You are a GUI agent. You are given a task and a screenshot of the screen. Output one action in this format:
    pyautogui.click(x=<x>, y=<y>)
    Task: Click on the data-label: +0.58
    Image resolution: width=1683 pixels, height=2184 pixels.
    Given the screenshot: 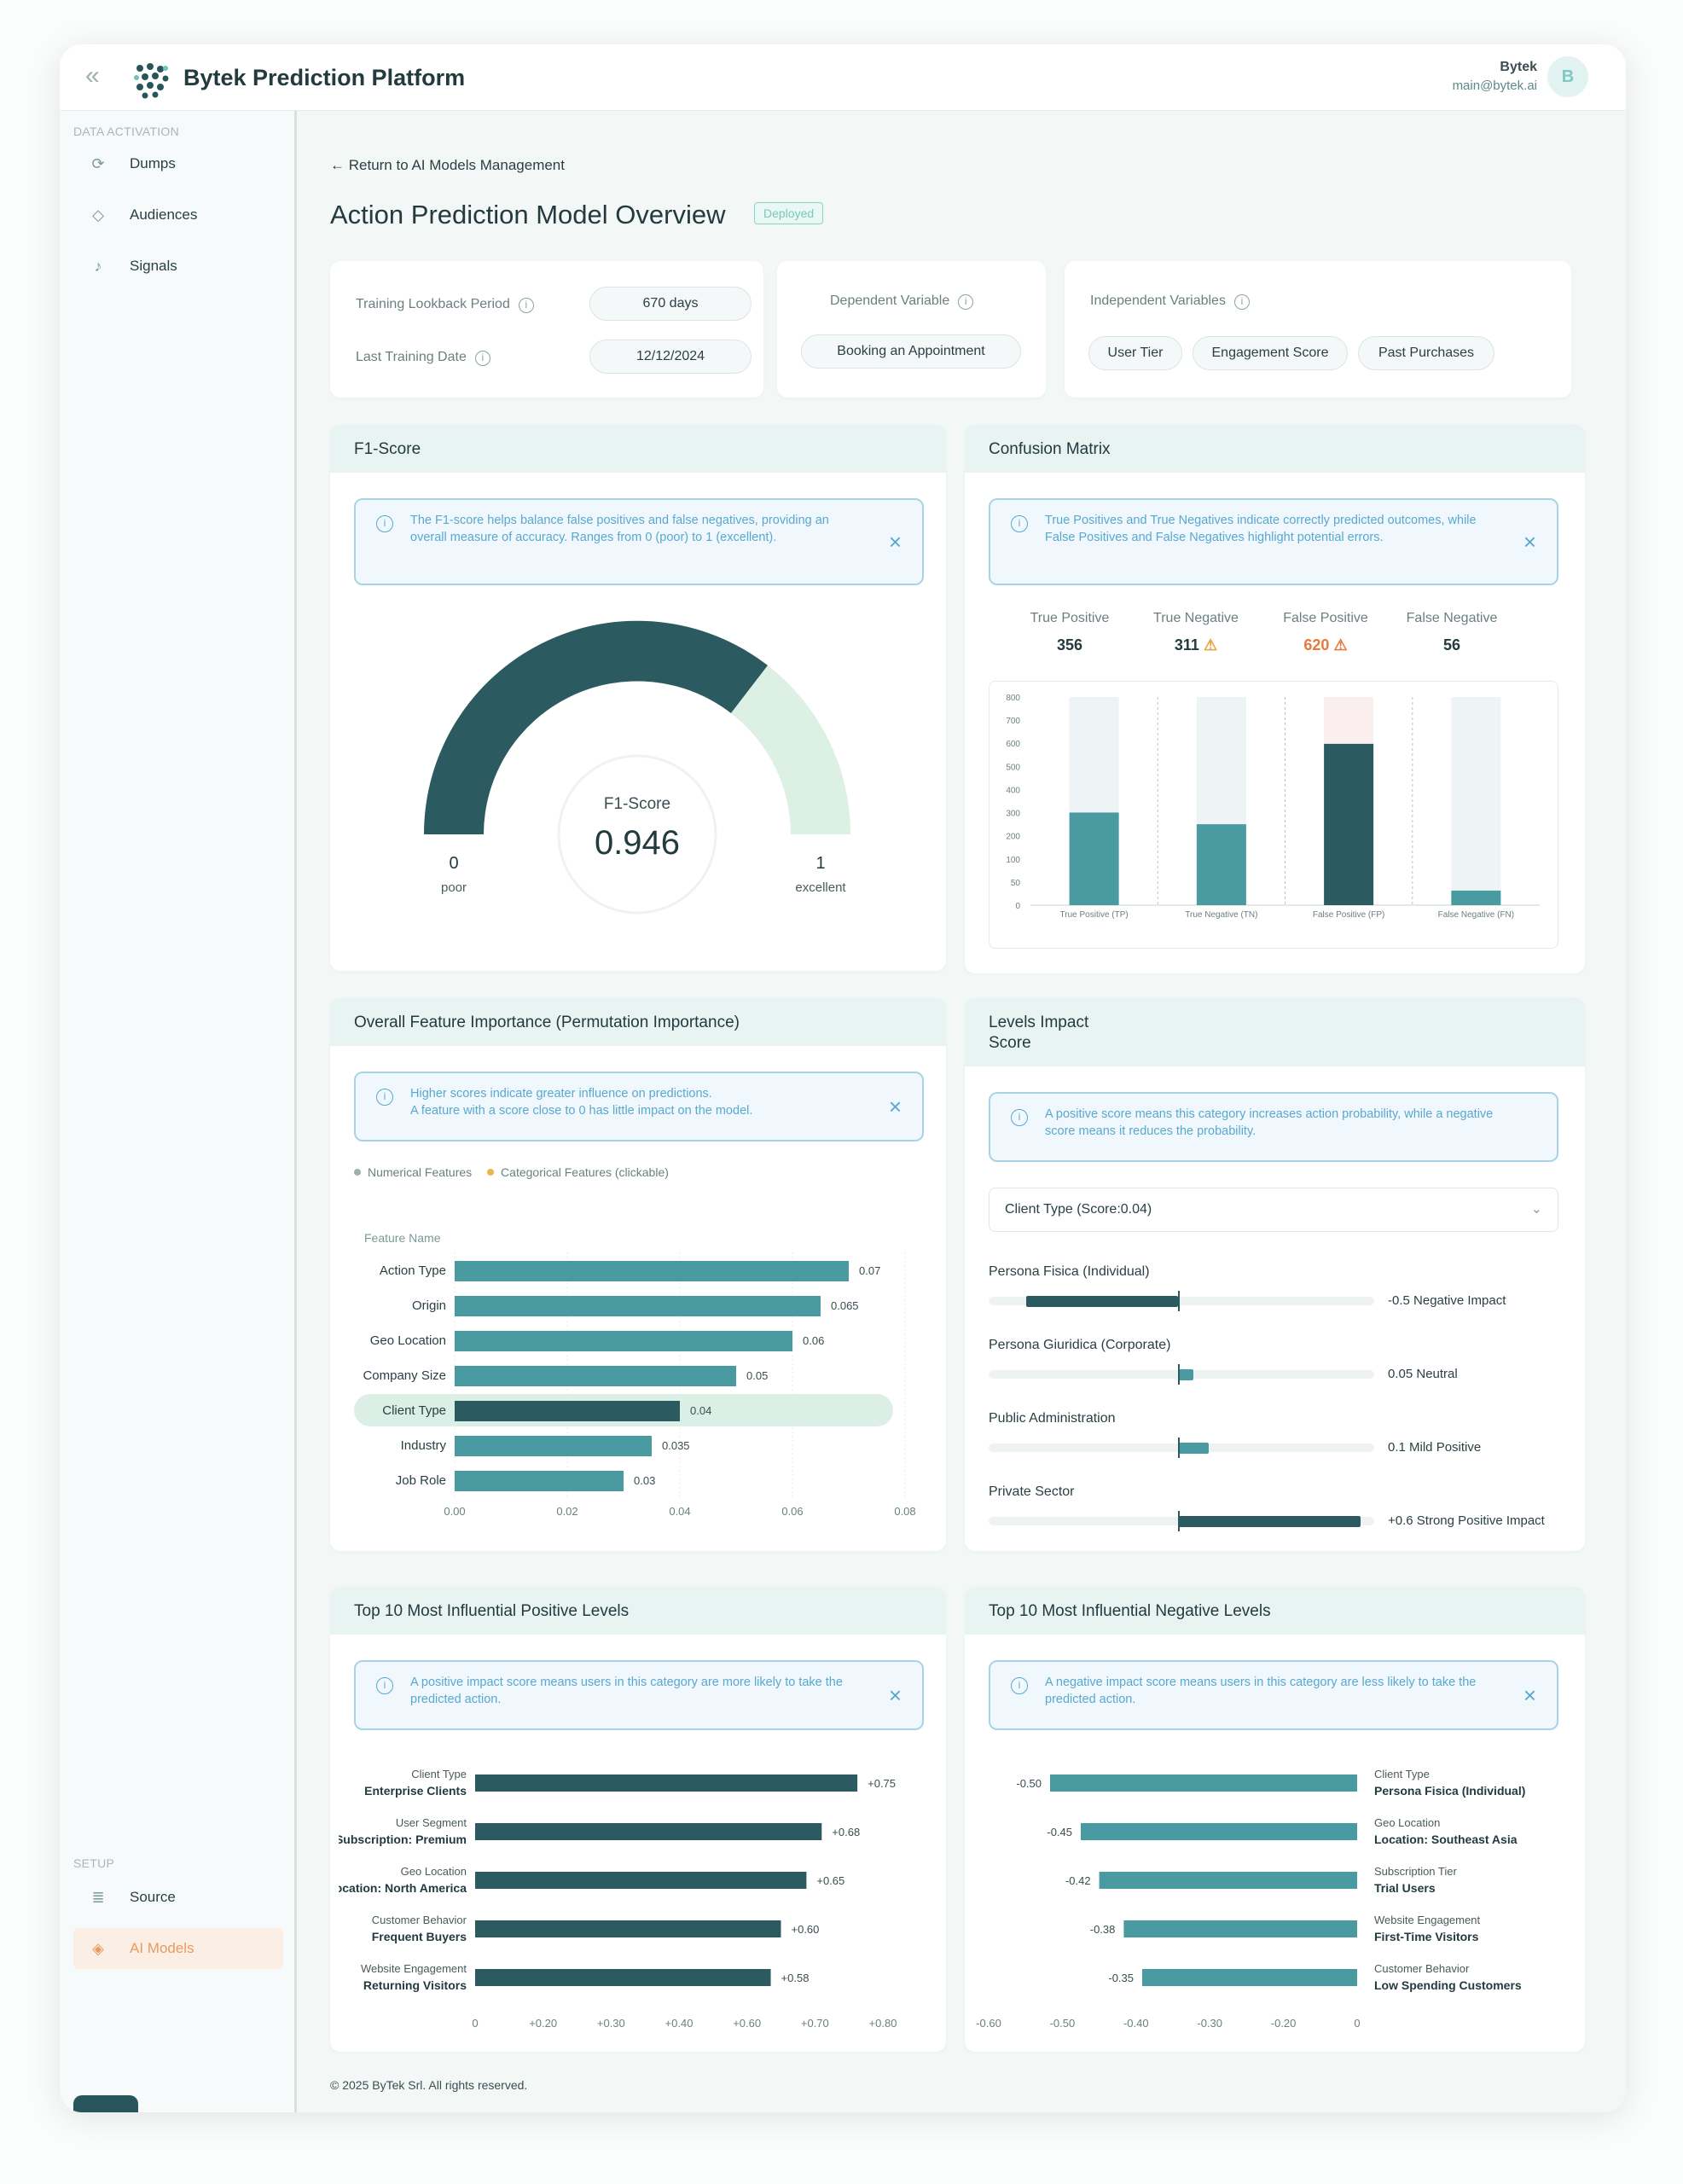 What is the action you would take?
    pyautogui.click(x=795, y=1978)
    